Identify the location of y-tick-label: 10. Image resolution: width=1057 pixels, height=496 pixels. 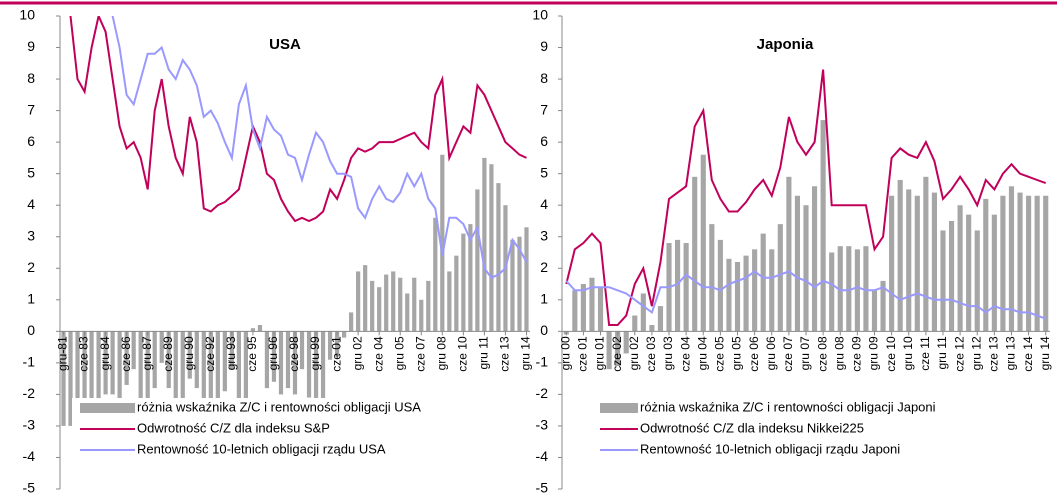
(540, 15).